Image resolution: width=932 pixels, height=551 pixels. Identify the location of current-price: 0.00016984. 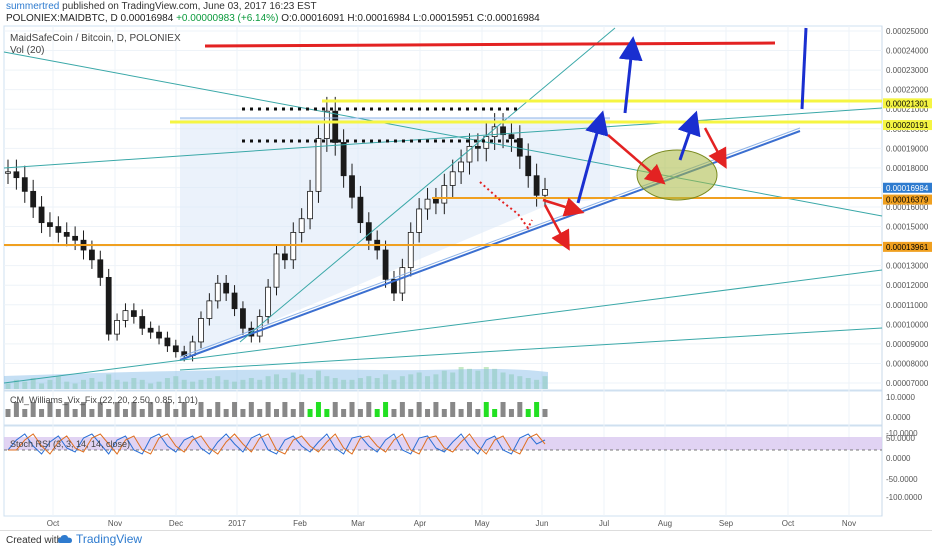
(147, 18).